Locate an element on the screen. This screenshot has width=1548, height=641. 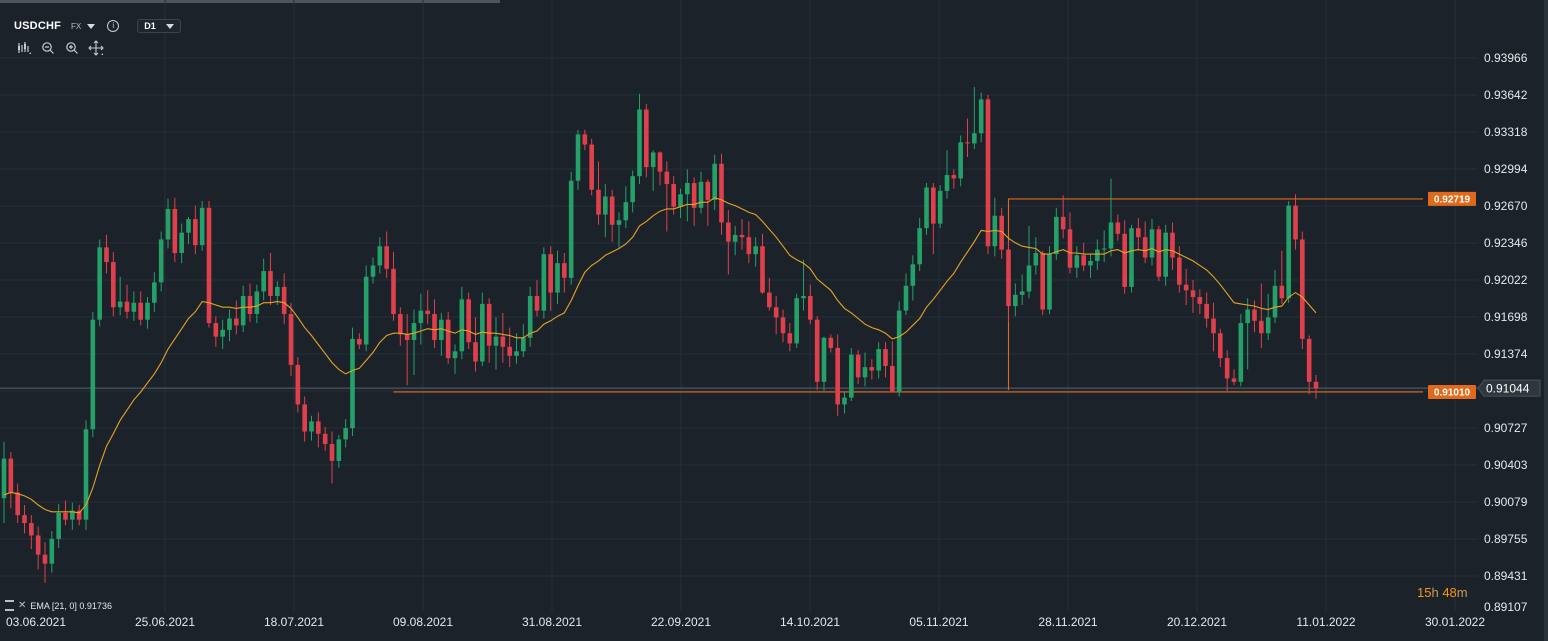
zoom-out-icon is located at coordinates (48, 48).